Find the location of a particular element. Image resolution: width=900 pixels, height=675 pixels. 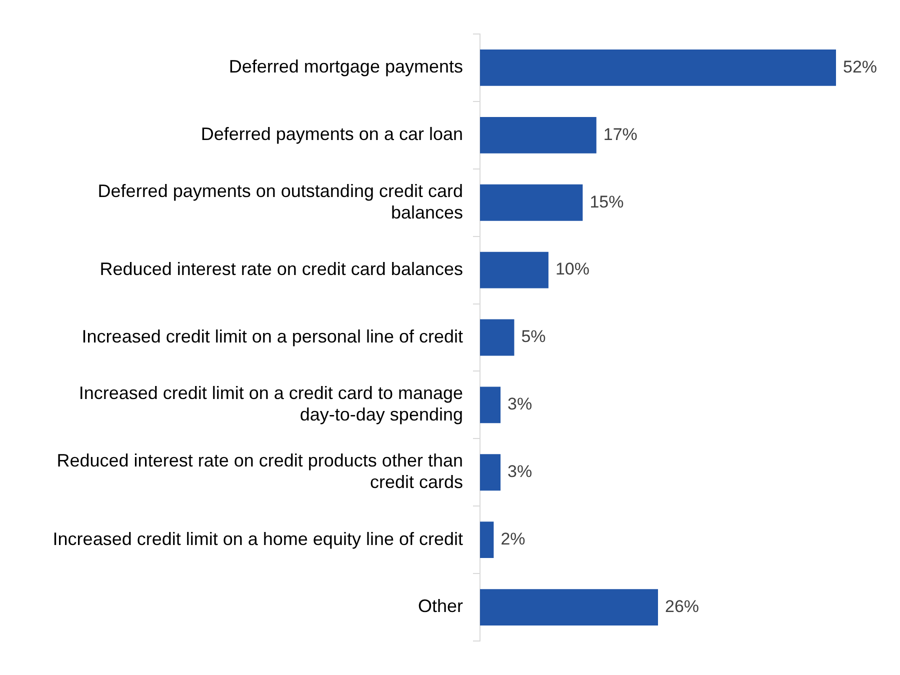

y-tick-label: Deferred payments on outstanding credit card balances is located at coordinates (280, 201).